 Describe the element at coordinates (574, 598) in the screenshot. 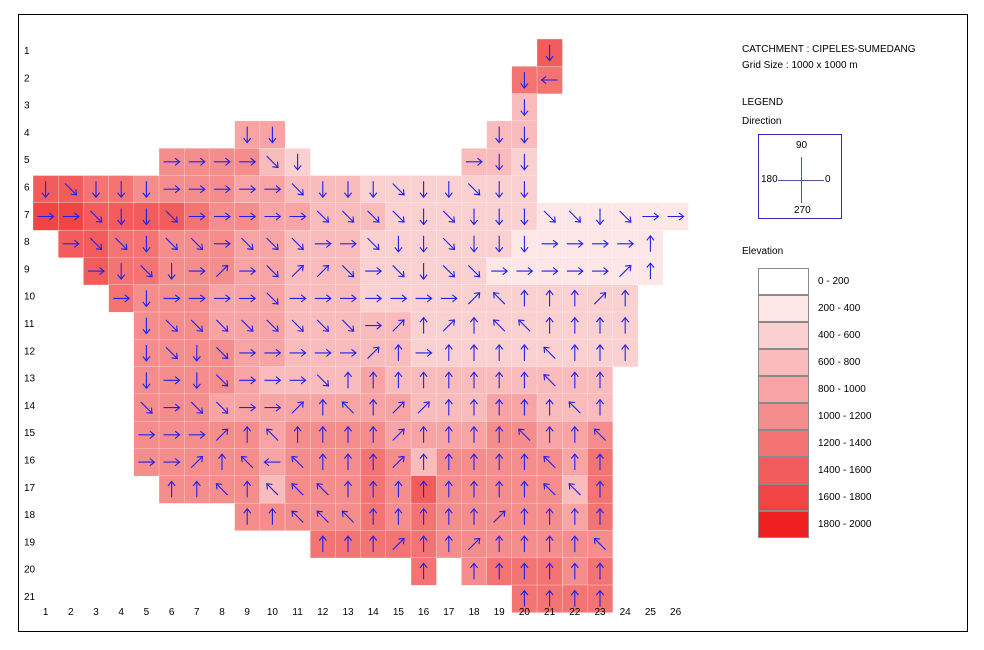

I see `flow-arrow-r21-c22` at that location.